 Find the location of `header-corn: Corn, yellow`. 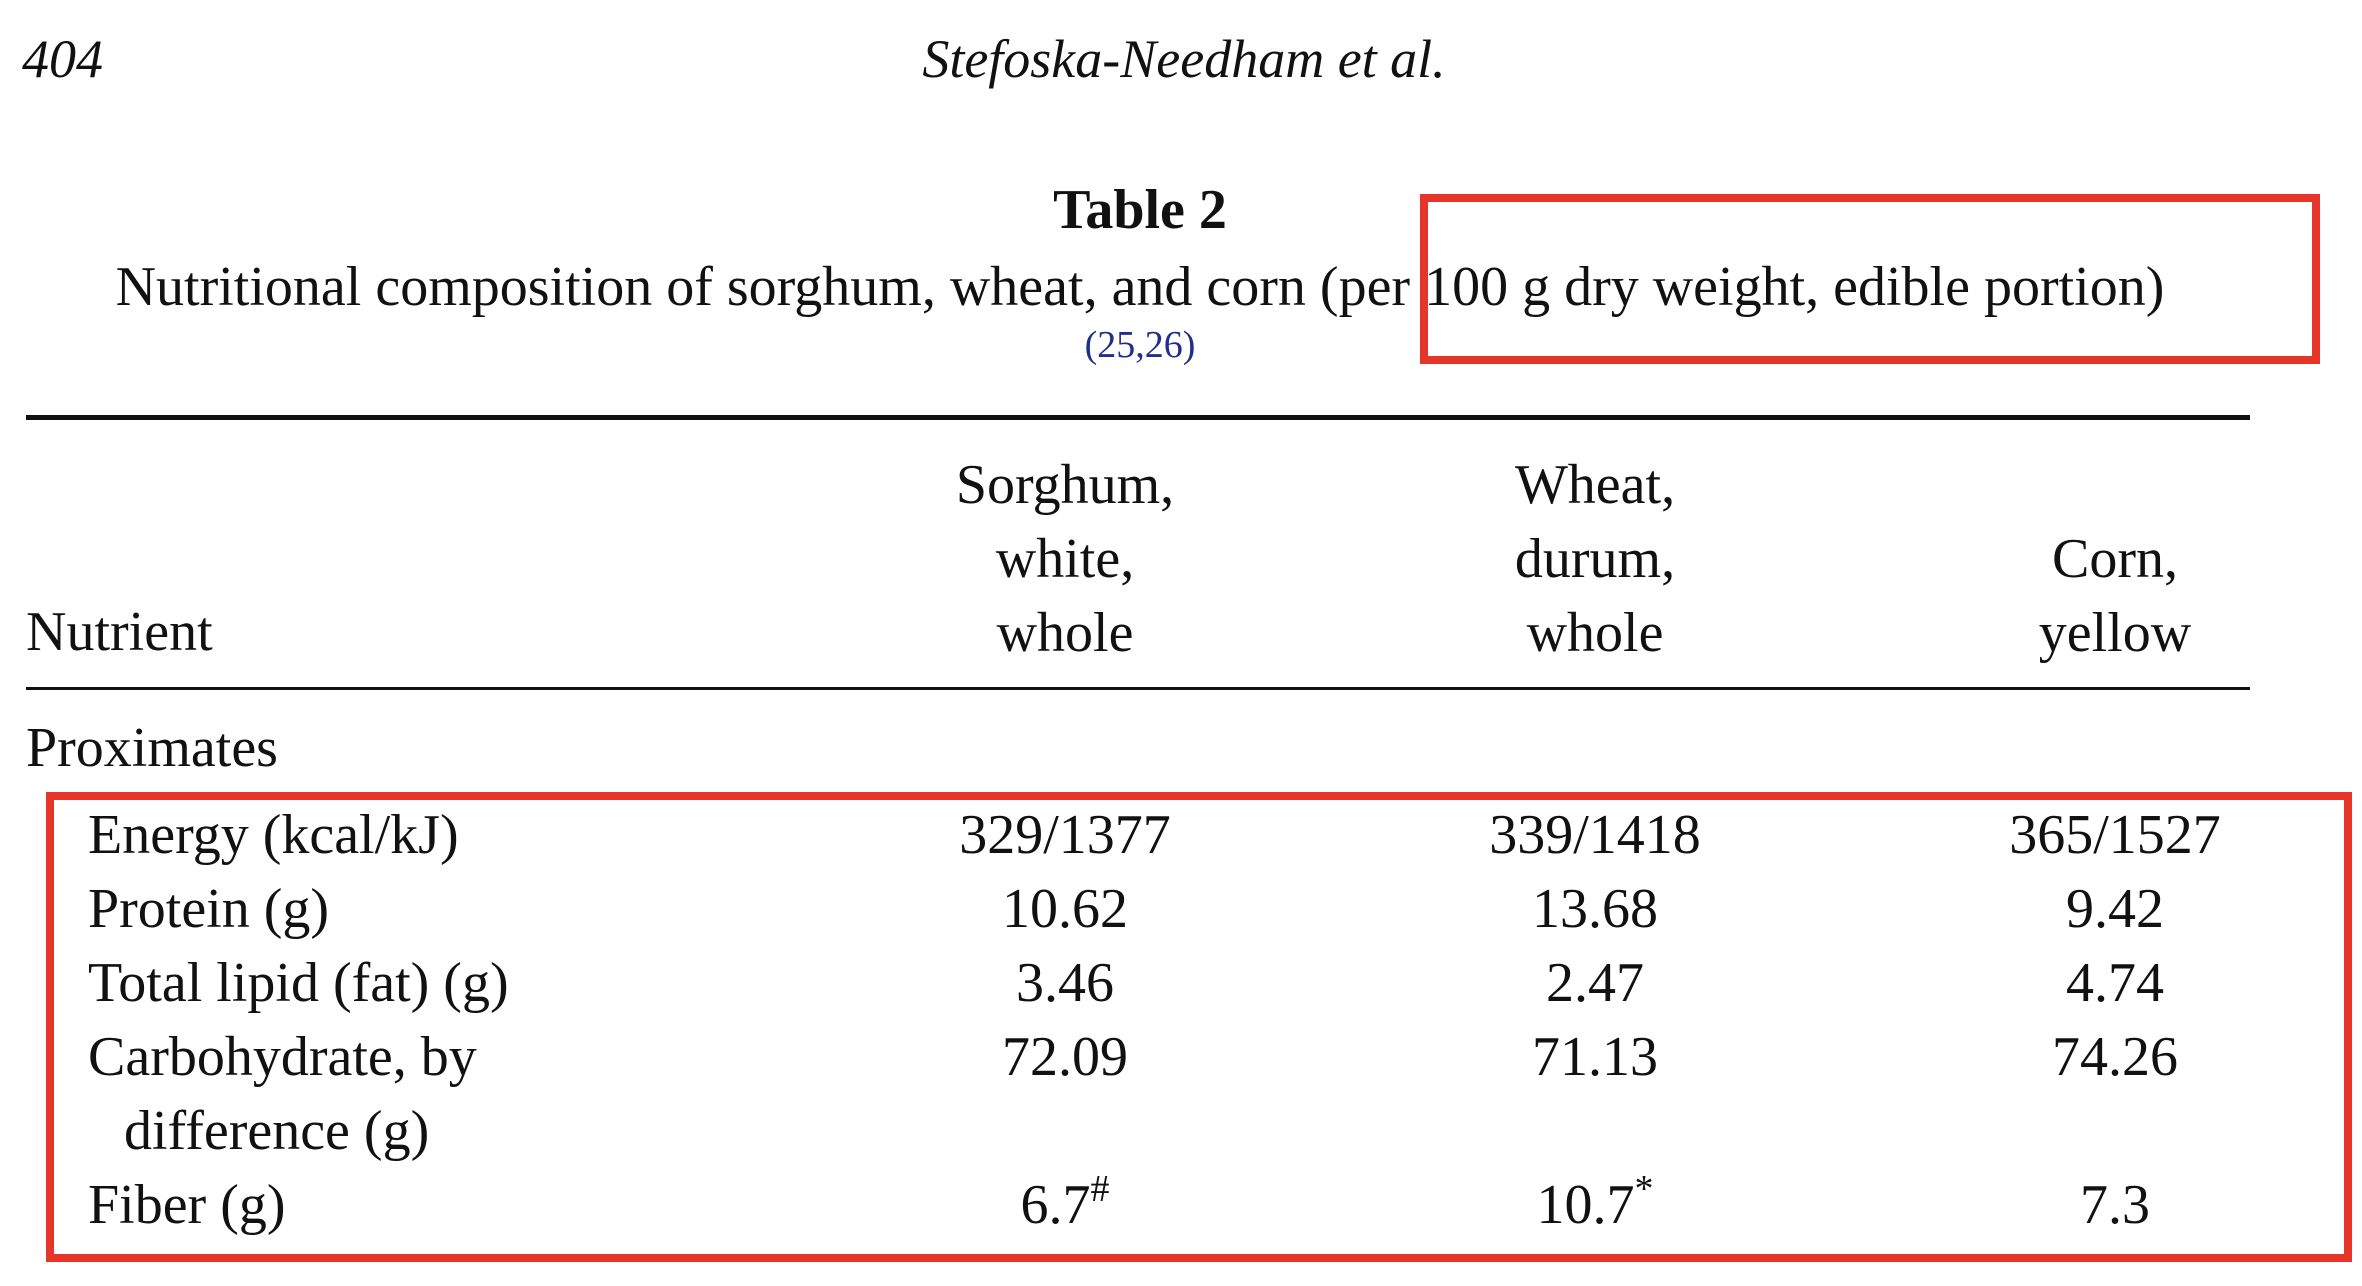

header-corn: Corn, yellow is located at coordinates (2115, 596).